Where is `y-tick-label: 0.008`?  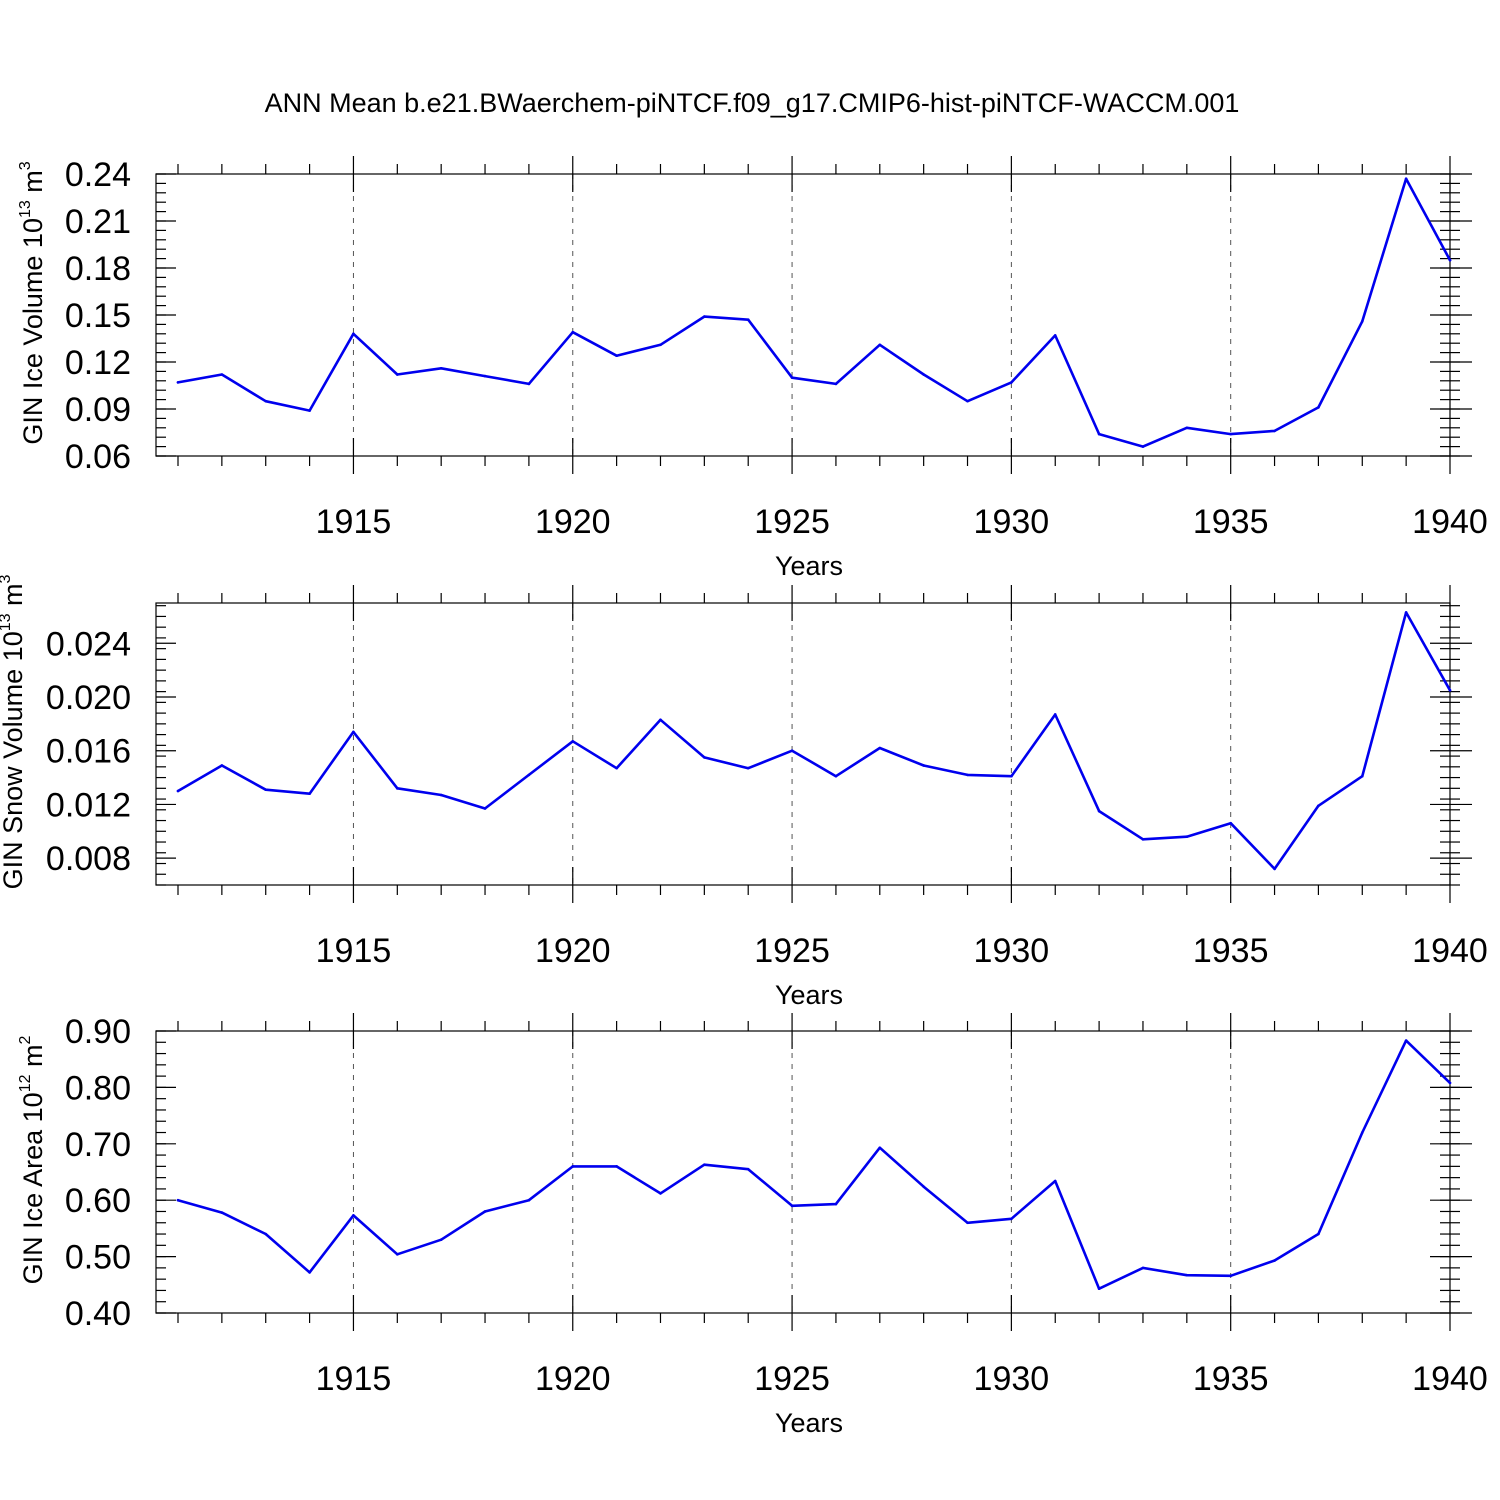
y-tick-label: 0.008 is located at coordinates (88, 859).